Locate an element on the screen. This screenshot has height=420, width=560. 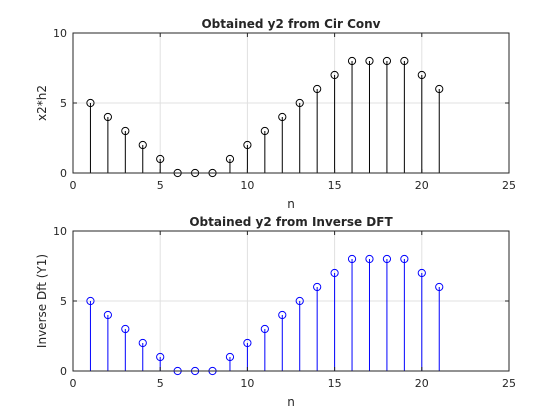
y-axis-label: x2*h2 is located at coordinates (42, 103).